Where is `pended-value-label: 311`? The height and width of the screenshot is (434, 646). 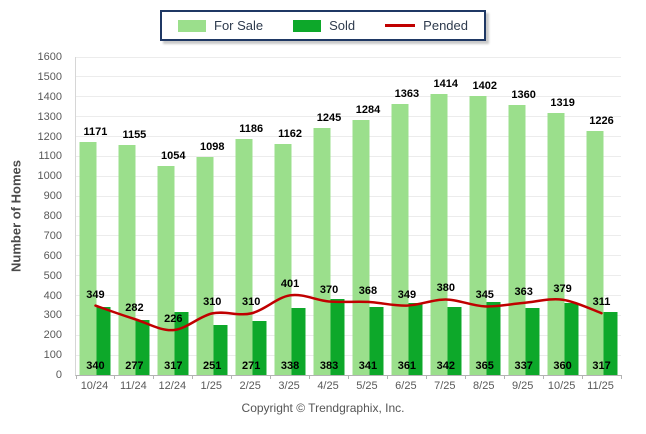
pended-value-label: 311 is located at coordinates (601, 302).